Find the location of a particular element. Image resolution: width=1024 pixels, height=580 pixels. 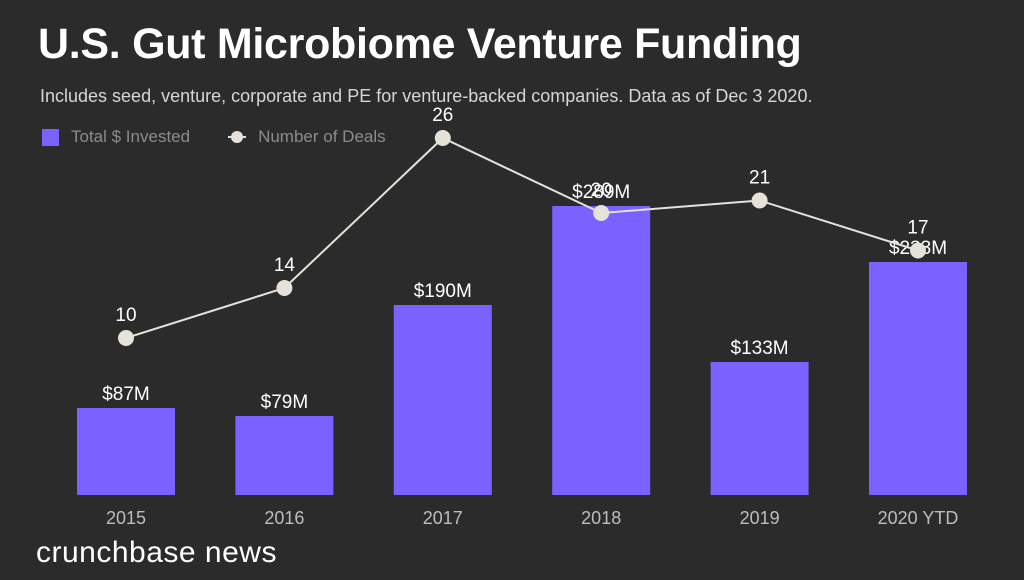

x-tick-label: 2019 is located at coordinates (760, 518).